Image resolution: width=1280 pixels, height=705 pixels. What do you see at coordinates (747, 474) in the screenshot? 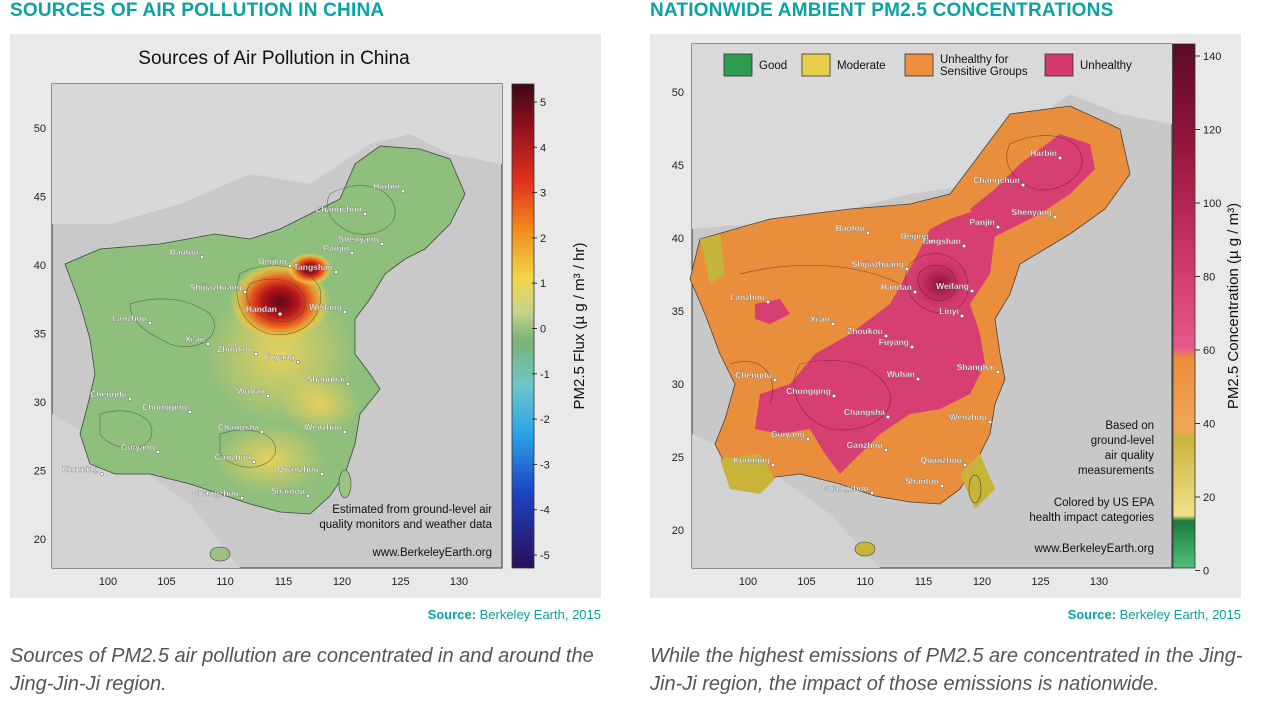
I see `moderate-zone-southwest` at bounding box center [747, 474].